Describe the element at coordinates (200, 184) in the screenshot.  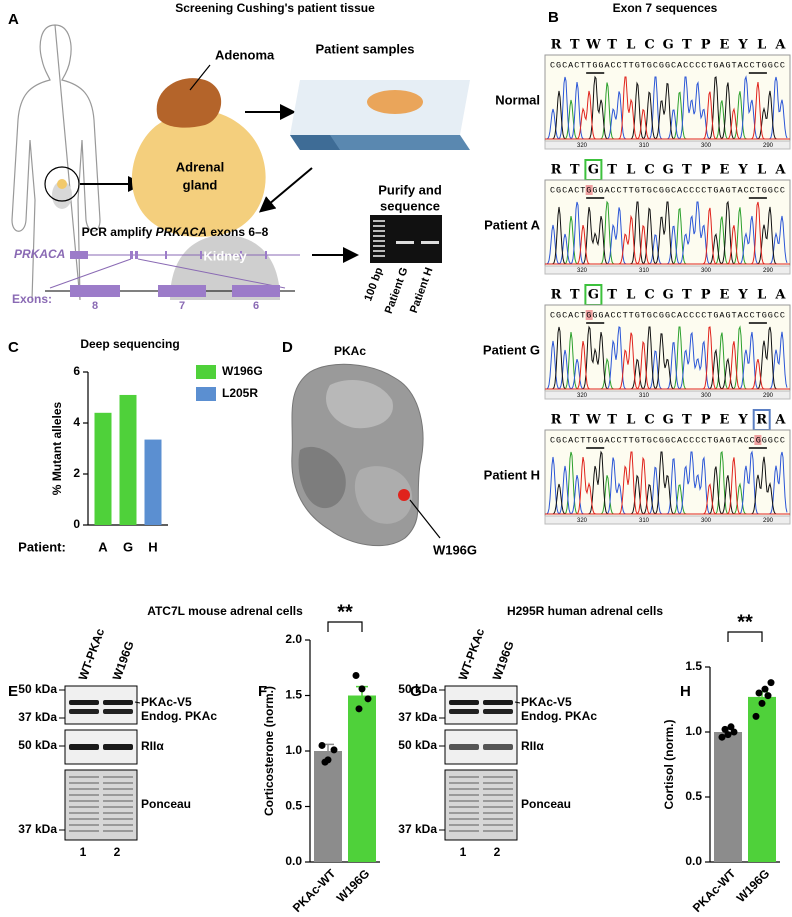
I see `label: gland` at that location.